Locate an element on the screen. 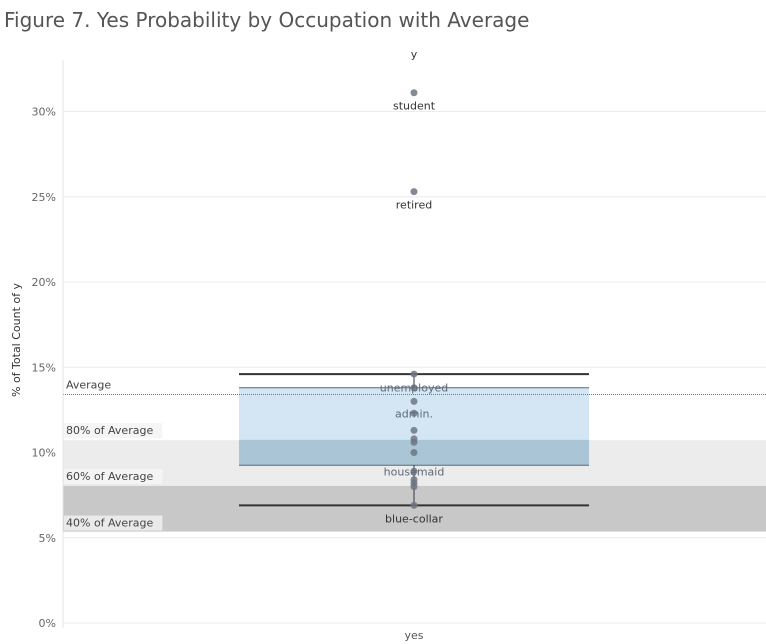  point-label: housemaid is located at coordinates (414, 471).